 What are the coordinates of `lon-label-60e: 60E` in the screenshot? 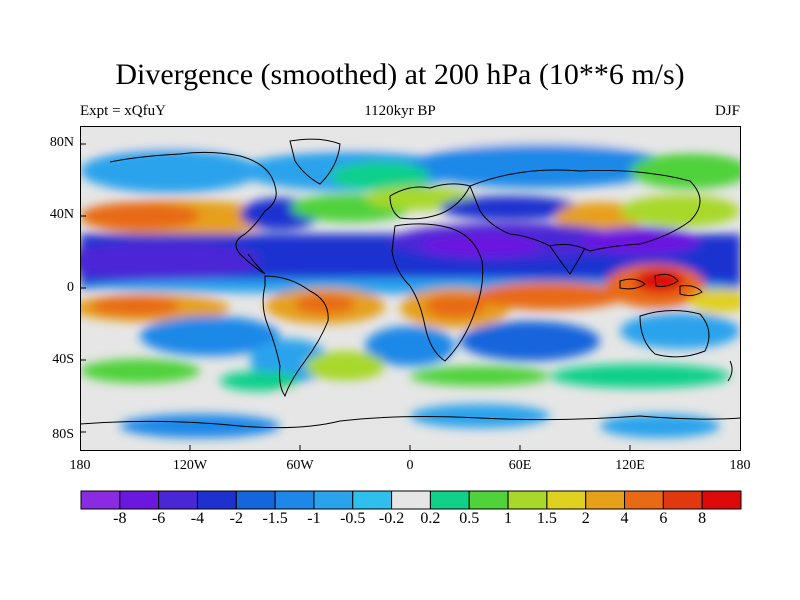 It's located at (520, 465).